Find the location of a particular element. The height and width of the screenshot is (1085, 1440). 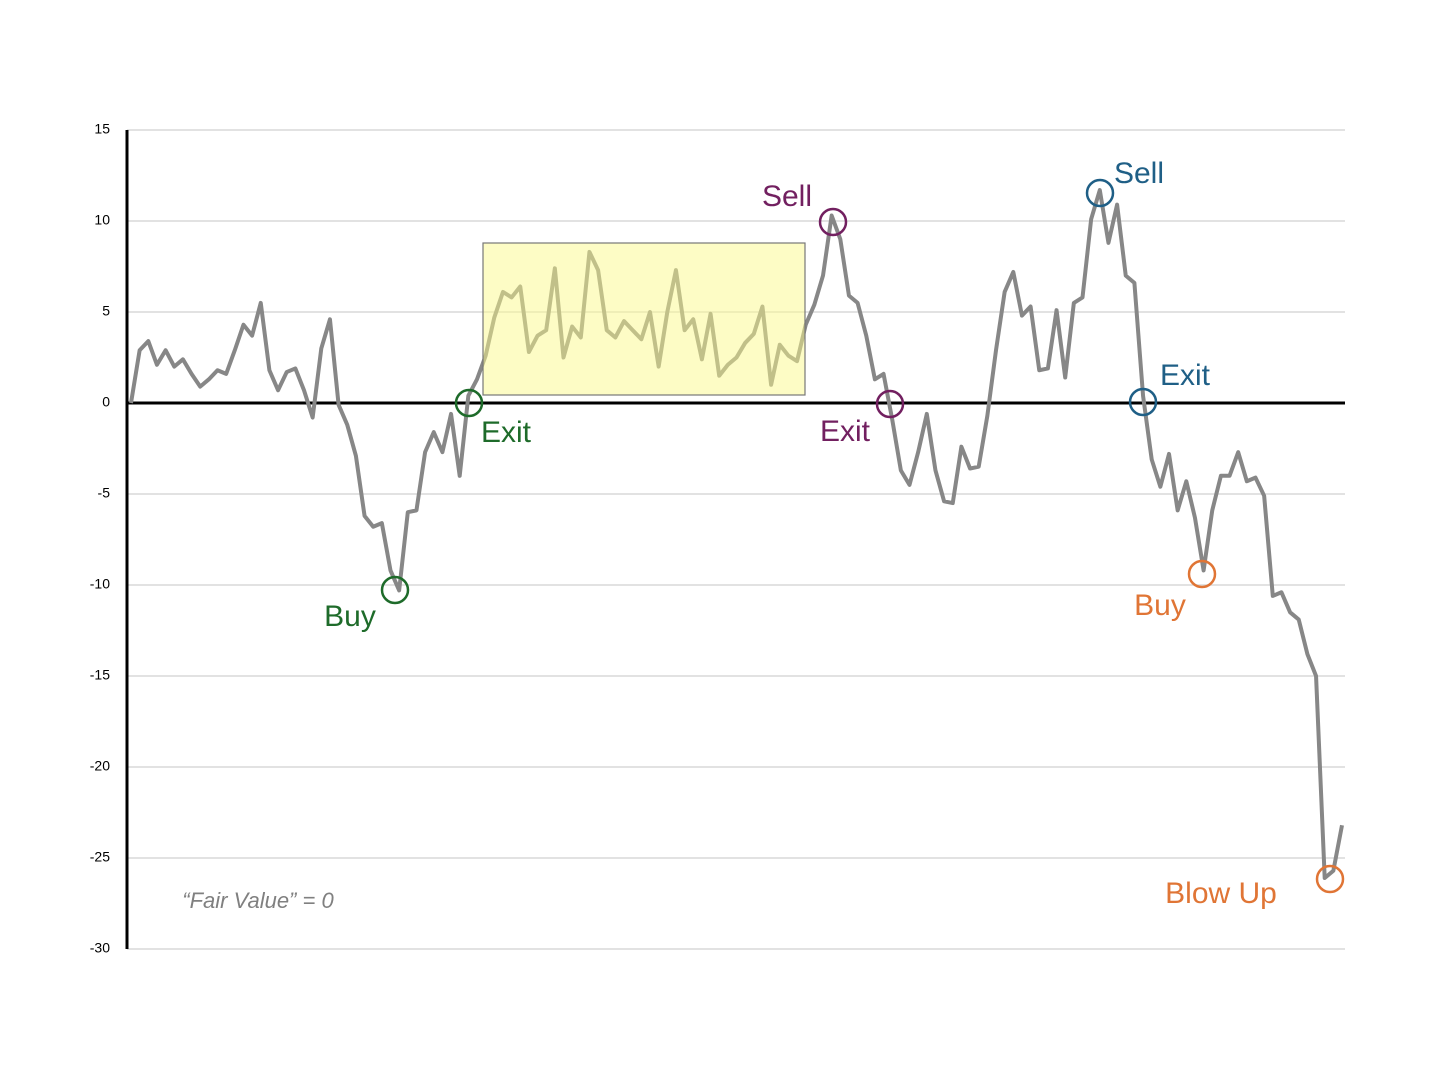

y-tick-label: -15 is located at coordinates (100, 675).